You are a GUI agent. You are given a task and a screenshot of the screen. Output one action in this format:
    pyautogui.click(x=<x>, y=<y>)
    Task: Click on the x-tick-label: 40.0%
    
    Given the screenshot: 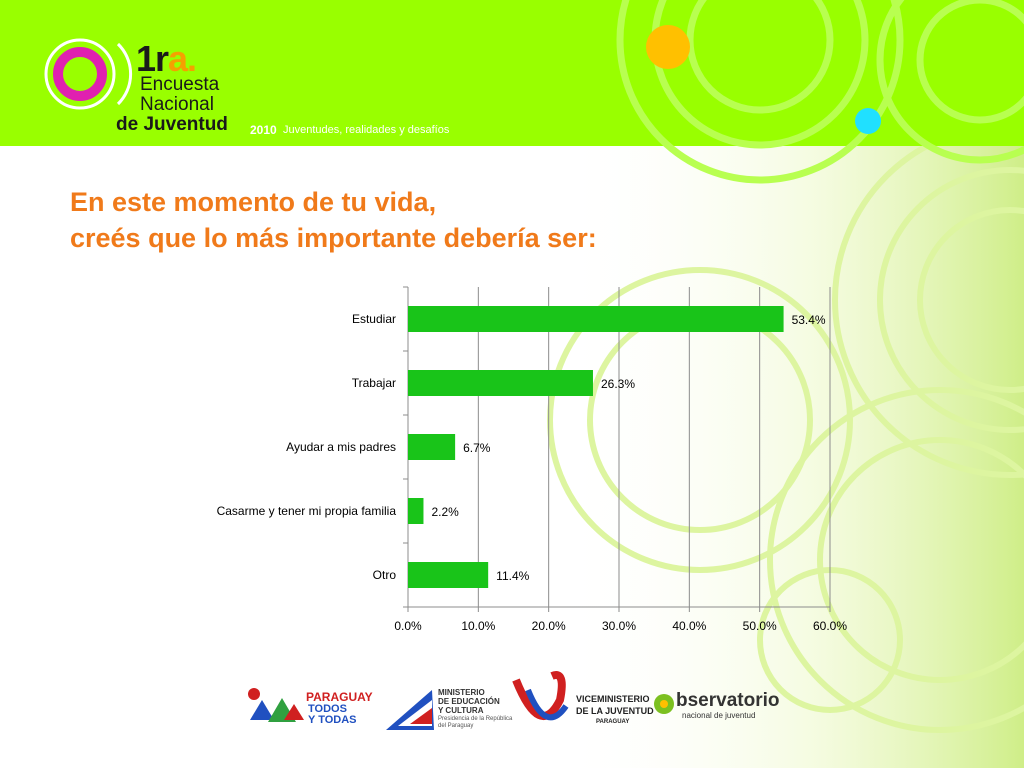 What is the action you would take?
    pyautogui.click(x=689, y=626)
    